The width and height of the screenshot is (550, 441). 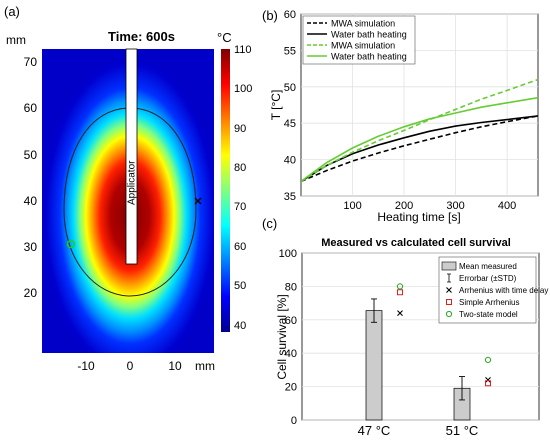 I want to click on y-tick-label: 55, so click(x=290, y=51).